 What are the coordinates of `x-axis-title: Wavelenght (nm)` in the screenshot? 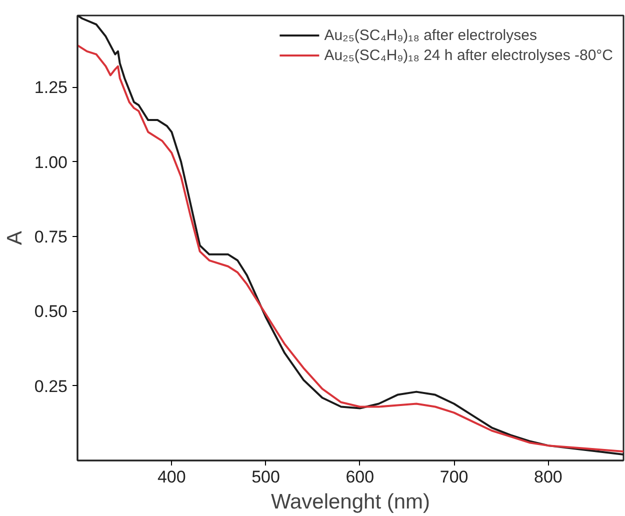 It's located at (350, 502).